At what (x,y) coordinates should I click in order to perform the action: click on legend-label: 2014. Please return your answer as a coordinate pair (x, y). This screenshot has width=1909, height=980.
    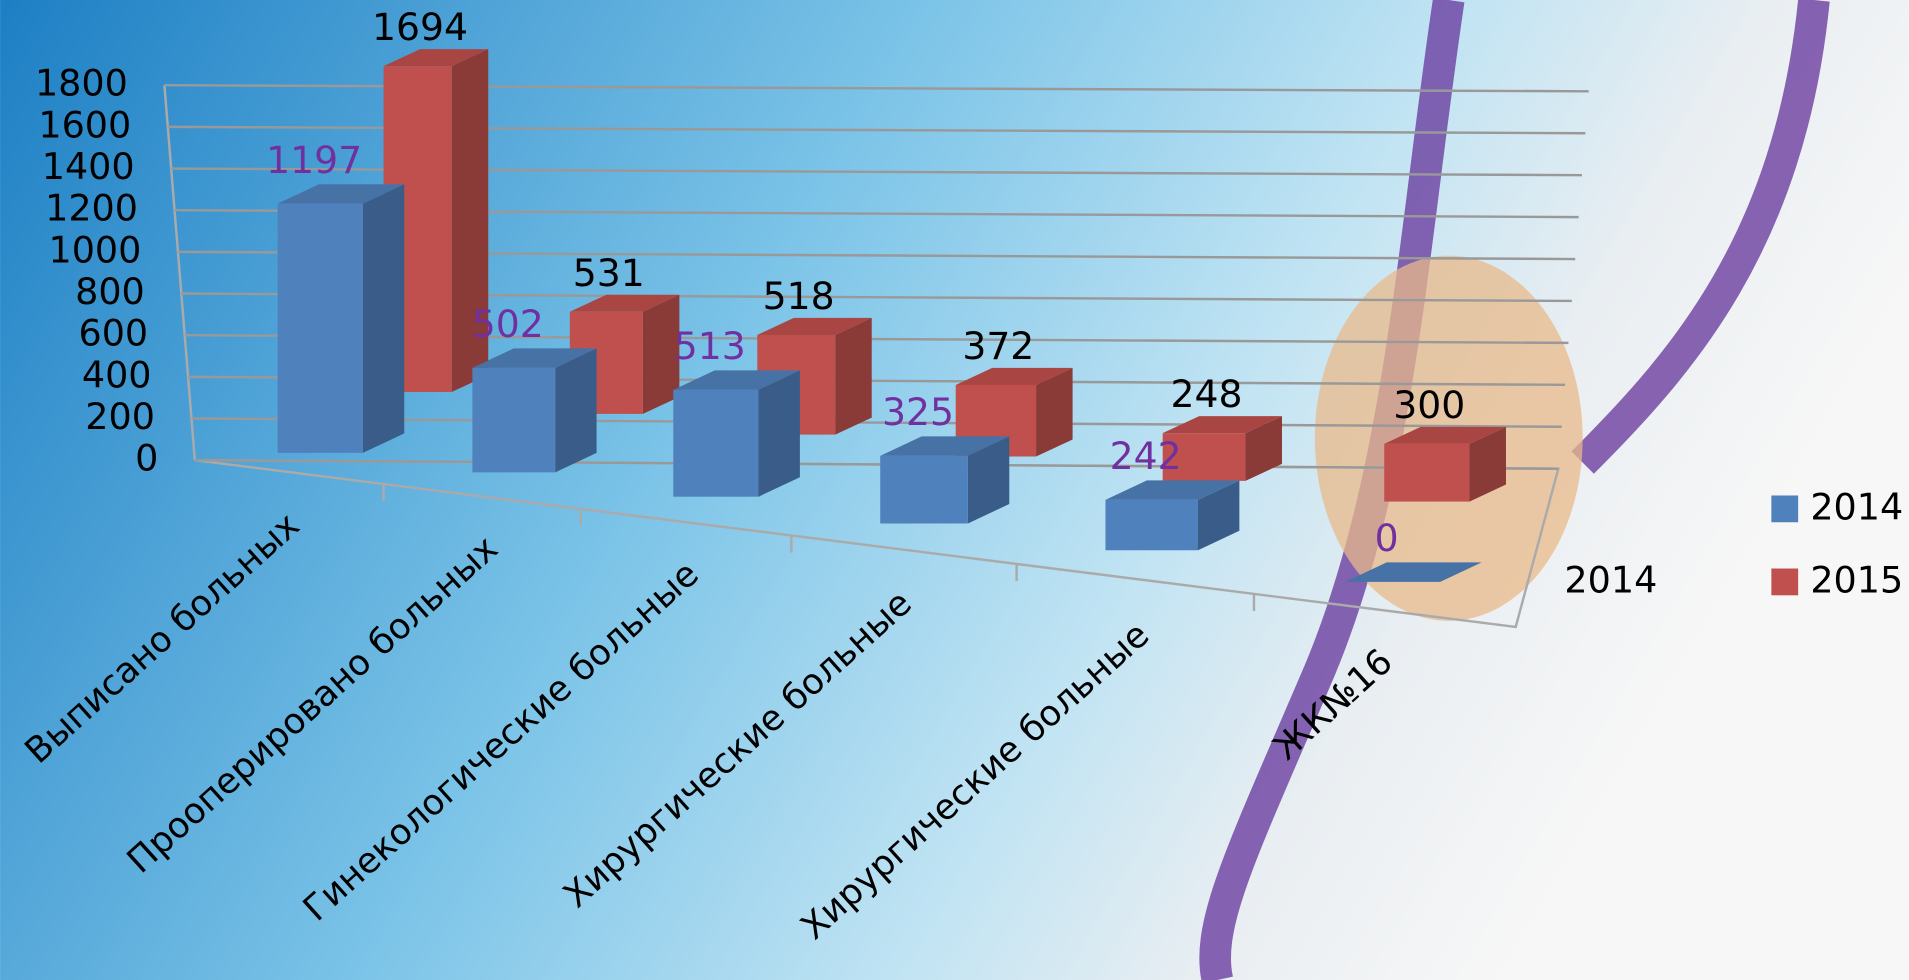
    Looking at the image, I should click on (1856, 506).